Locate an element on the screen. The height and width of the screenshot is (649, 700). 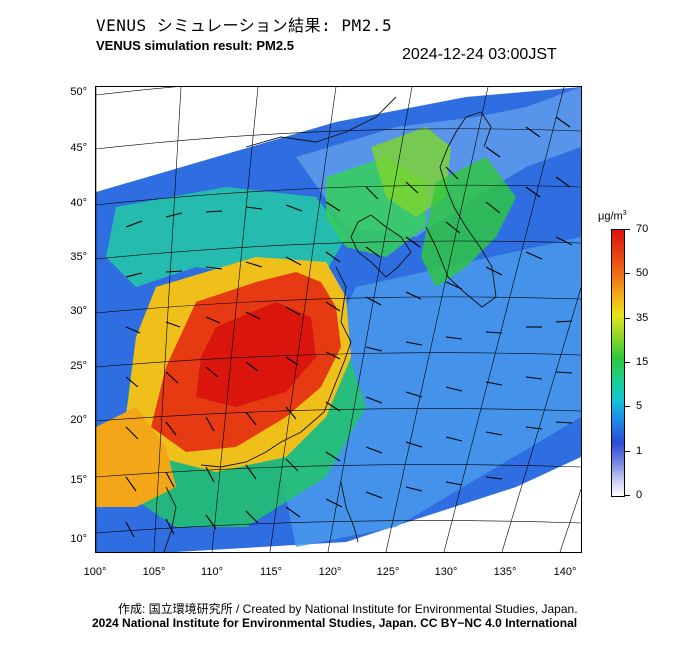
colorbar-label-35: 35 is located at coordinates (642, 318).